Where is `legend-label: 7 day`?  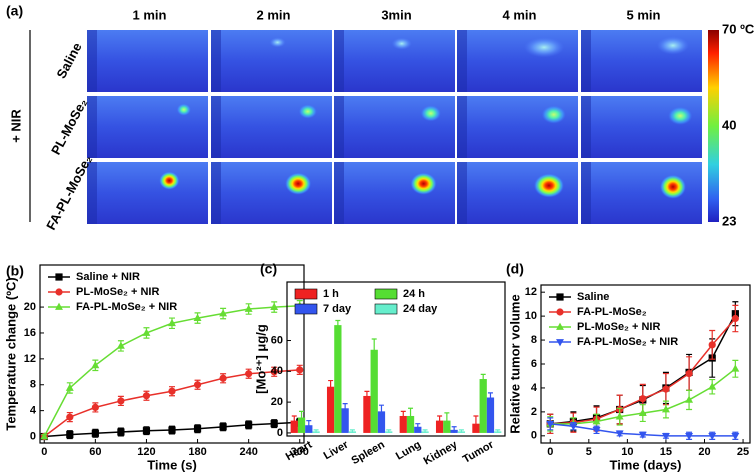
legend-label: 7 day is located at coordinates (337, 309).